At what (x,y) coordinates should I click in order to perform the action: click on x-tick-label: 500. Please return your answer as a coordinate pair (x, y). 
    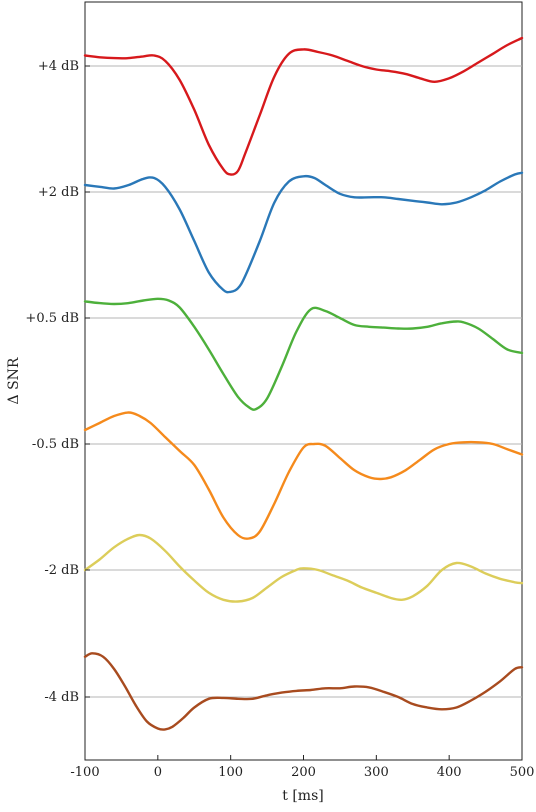
    Looking at the image, I should click on (522, 772).